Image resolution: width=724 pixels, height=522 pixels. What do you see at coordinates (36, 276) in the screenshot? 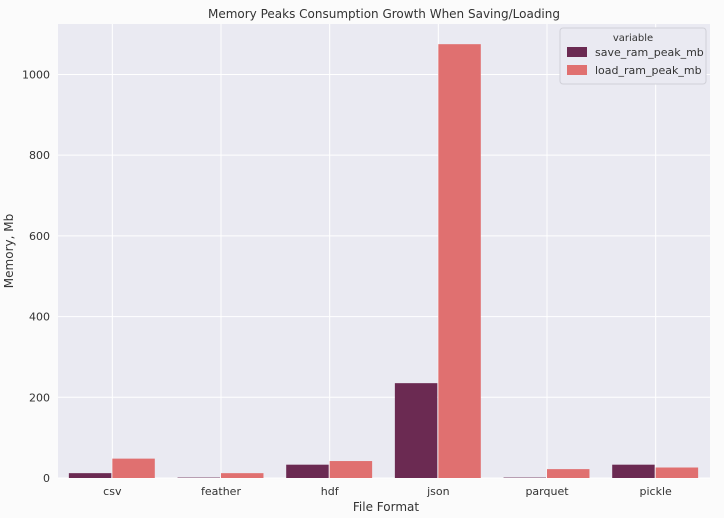
I see `y-axis-ticks: 0 200 400 600 800 1000` at bounding box center [36, 276].